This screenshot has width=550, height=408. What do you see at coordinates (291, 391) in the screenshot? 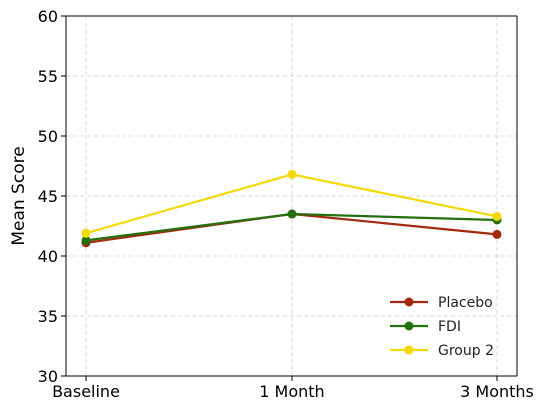
I see `x-tick-label: 1 Month` at bounding box center [291, 391].